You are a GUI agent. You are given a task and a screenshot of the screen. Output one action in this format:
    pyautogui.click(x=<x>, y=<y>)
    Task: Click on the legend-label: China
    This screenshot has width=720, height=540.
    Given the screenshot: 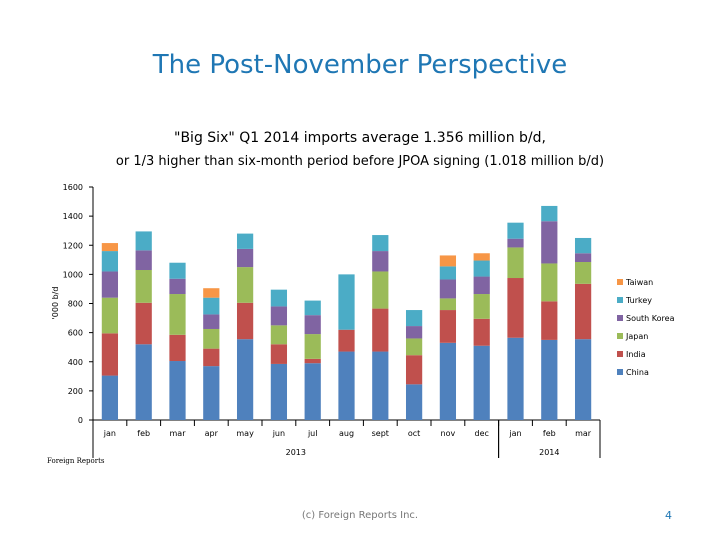 What is the action you would take?
    pyautogui.click(x=637, y=372)
    